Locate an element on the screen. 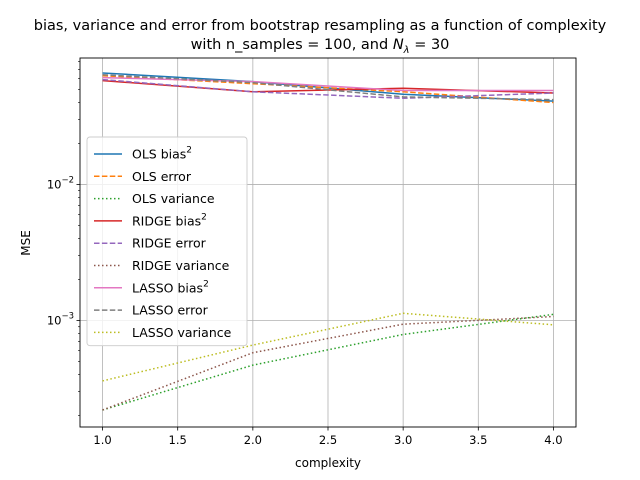 The image size is (640, 480). chart-title-line2-subscript: λ is located at coordinates (406, 50).